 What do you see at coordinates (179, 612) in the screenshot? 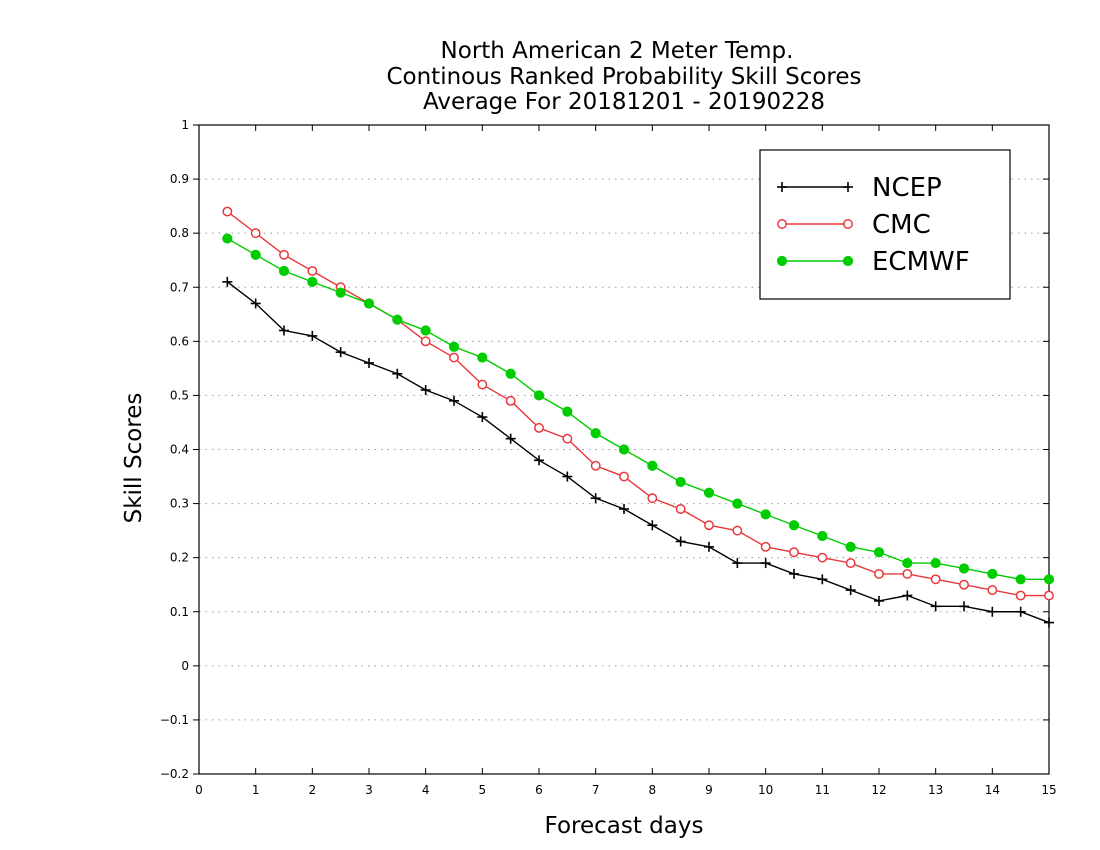
I see `y-tick-label: 0.1` at bounding box center [179, 612].